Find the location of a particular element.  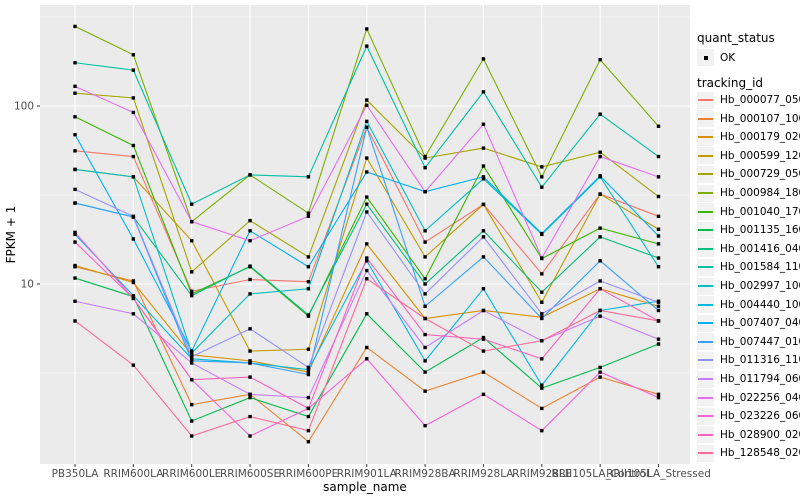

legend-item-Hb_007447_010: Hb_007447_010 is located at coordinates (748, 342).